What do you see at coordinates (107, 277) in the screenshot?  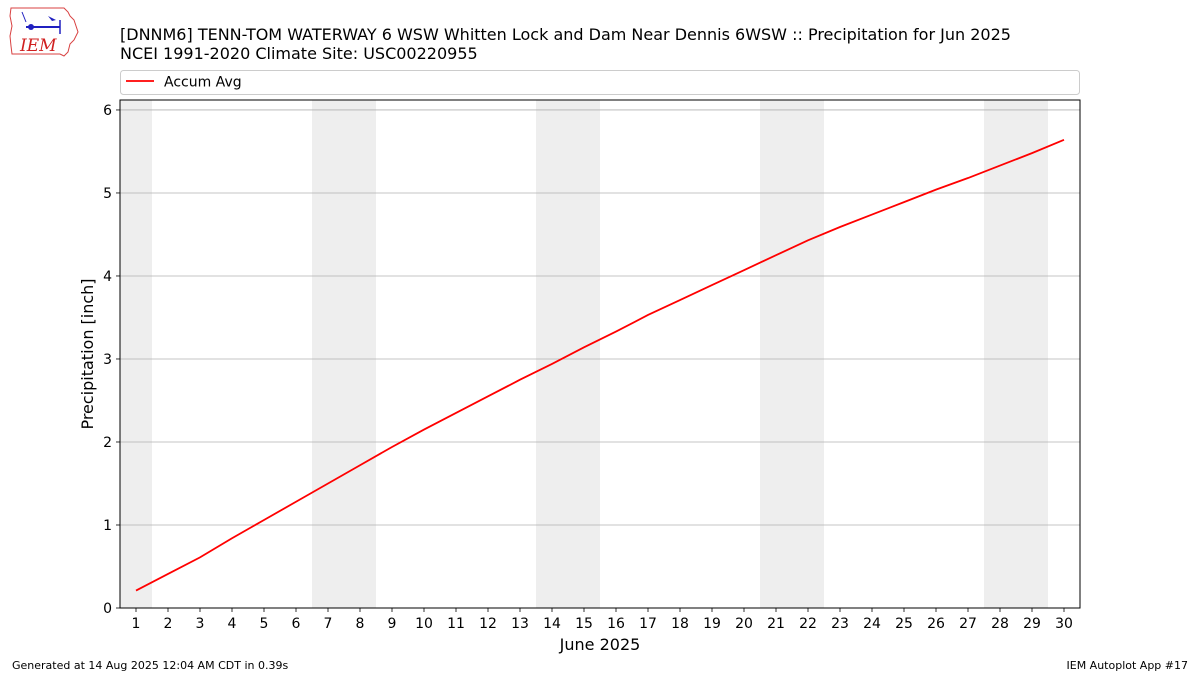 I see `y-tick-label: 4` at bounding box center [107, 277].